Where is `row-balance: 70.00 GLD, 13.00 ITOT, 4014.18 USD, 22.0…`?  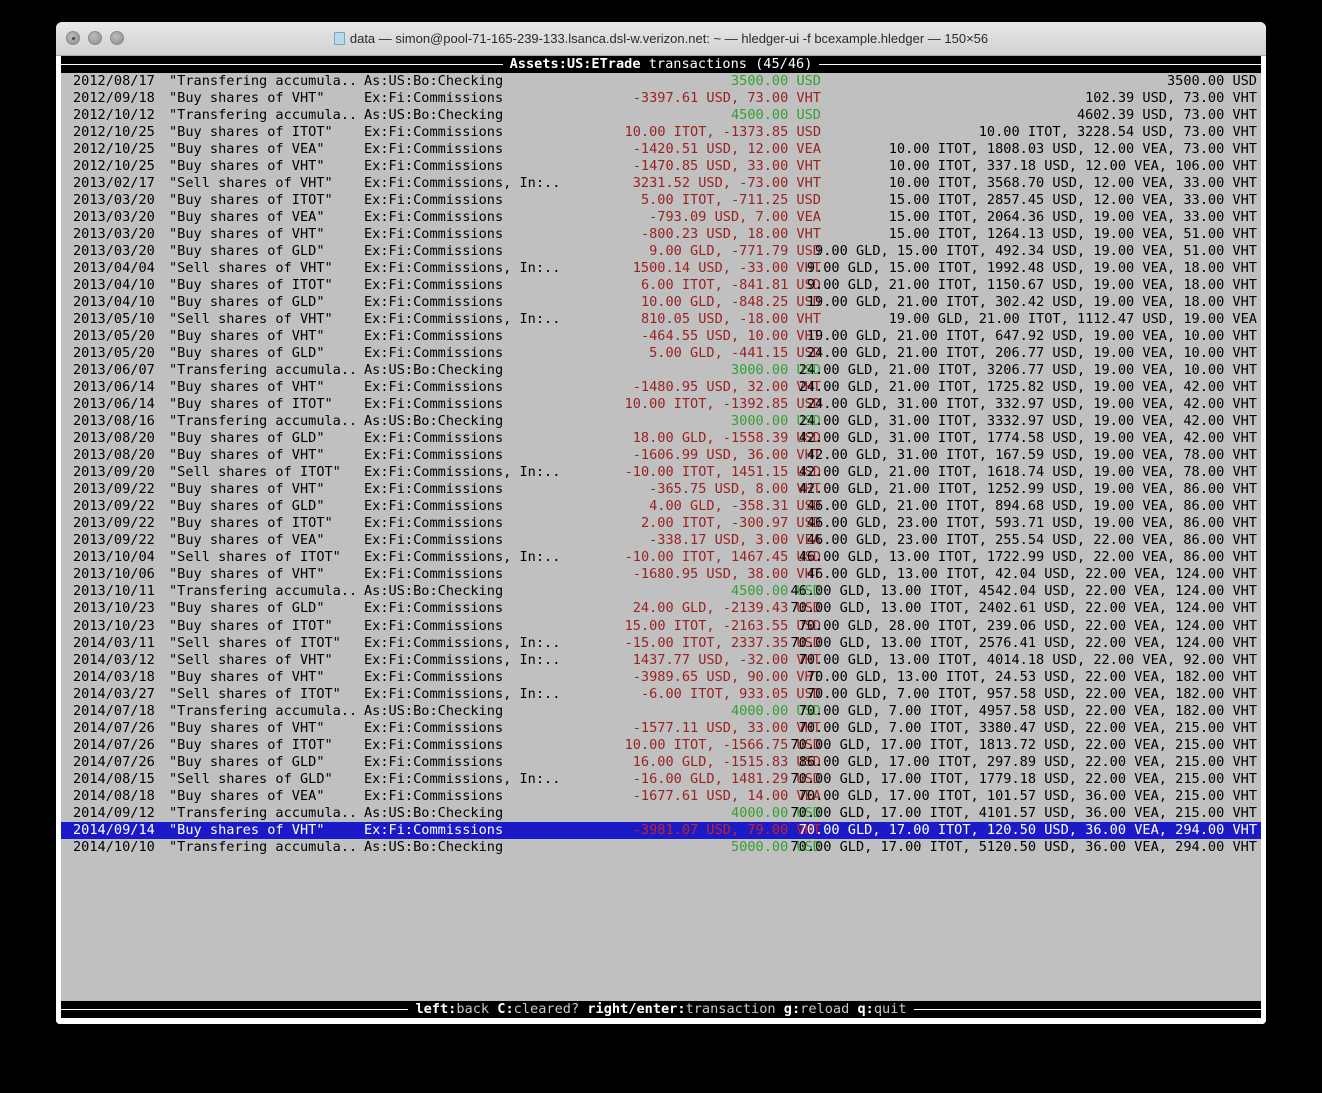
row-balance: 70.00 GLD, 13.00 ITOT, 4014.18 USD, 22.0… is located at coordinates (1027, 659).